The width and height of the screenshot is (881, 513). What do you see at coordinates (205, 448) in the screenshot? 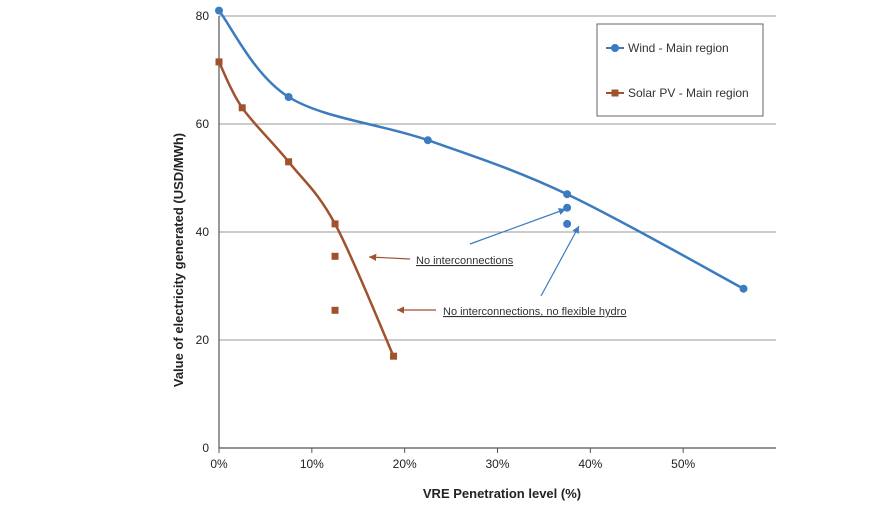
I see `y-tick-label: 0` at bounding box center [205, 448].